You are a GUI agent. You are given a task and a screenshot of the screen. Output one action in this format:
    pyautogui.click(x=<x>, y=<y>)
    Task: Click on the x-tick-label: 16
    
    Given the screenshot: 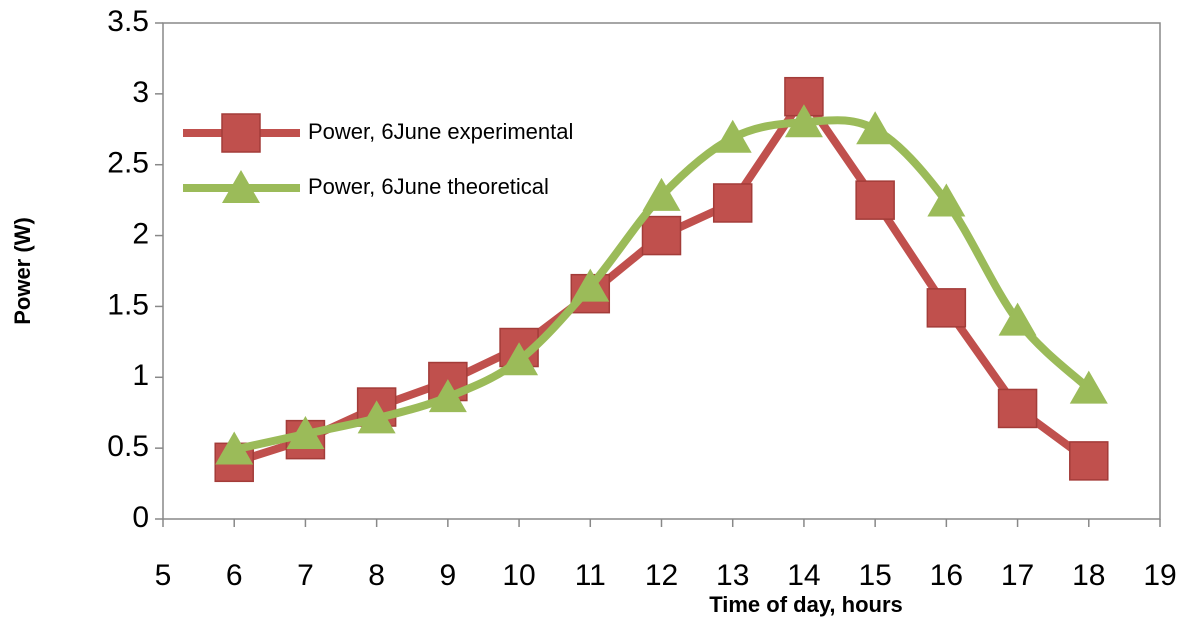 What is the action you would take?
    pyautogui.click(x=946, y=575)
    